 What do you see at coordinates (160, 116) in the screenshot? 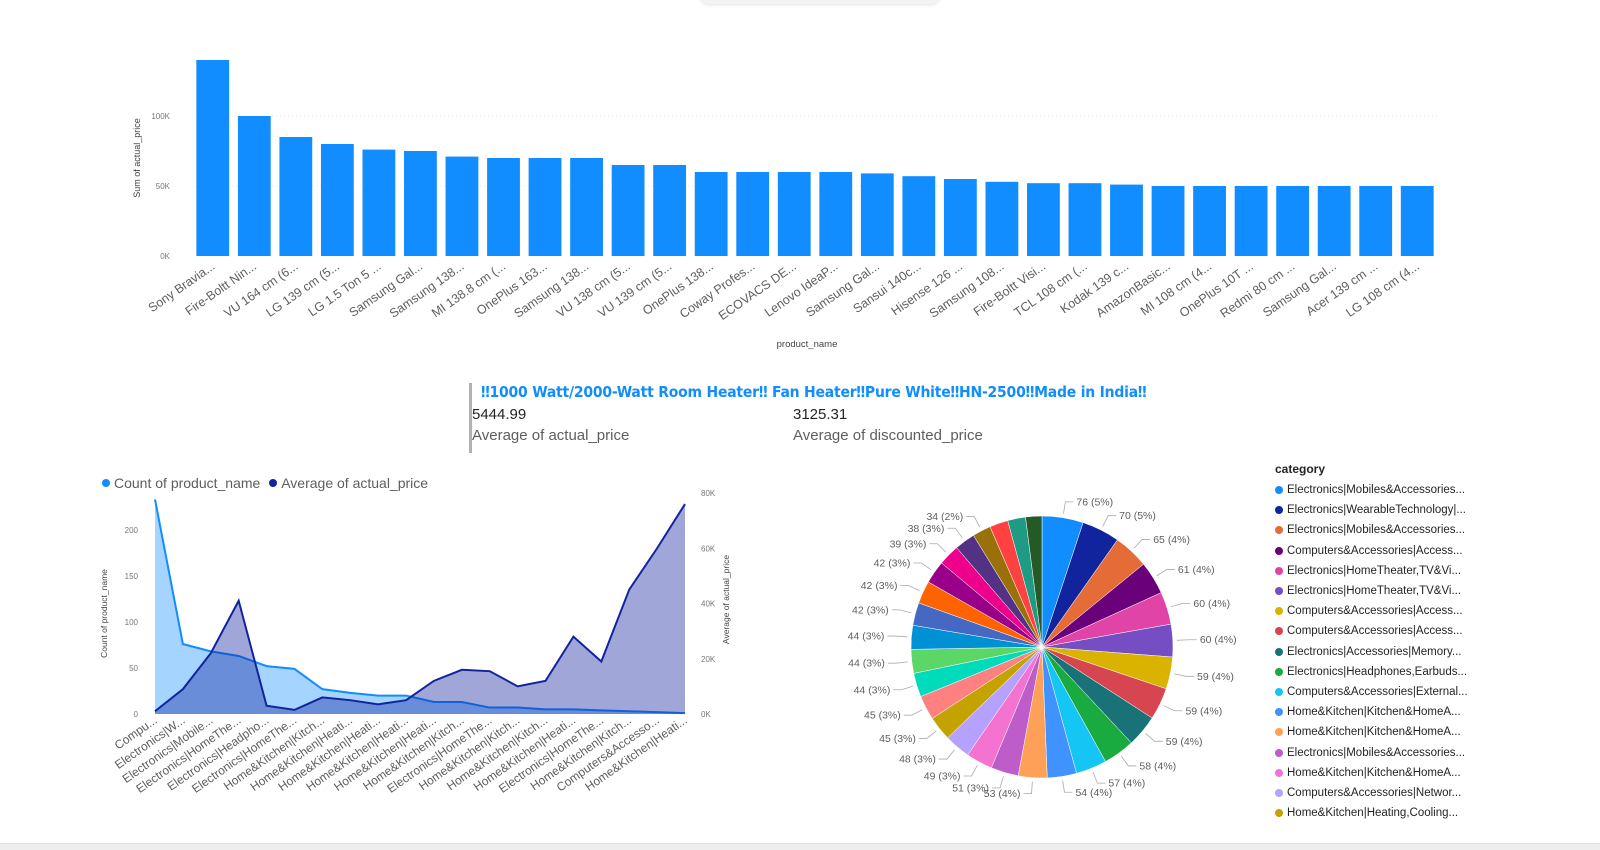
I see `y-tick-label: 100K` at bounding box center [160, 116].